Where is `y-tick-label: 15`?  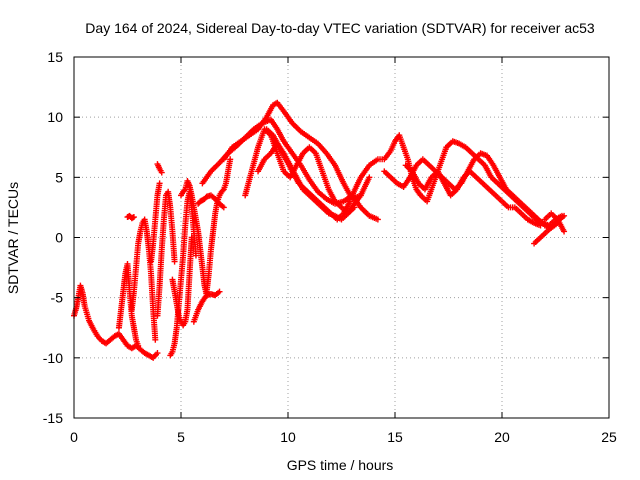
y-tick-label: 15 is located at coordinates (55, 57).